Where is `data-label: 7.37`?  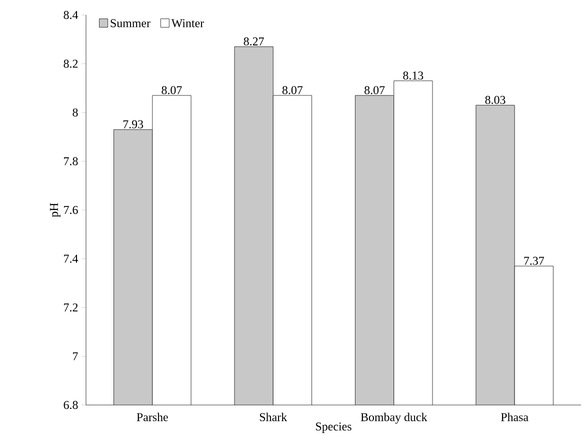
data-label: 7.37 is located at coordinates (534, 260).